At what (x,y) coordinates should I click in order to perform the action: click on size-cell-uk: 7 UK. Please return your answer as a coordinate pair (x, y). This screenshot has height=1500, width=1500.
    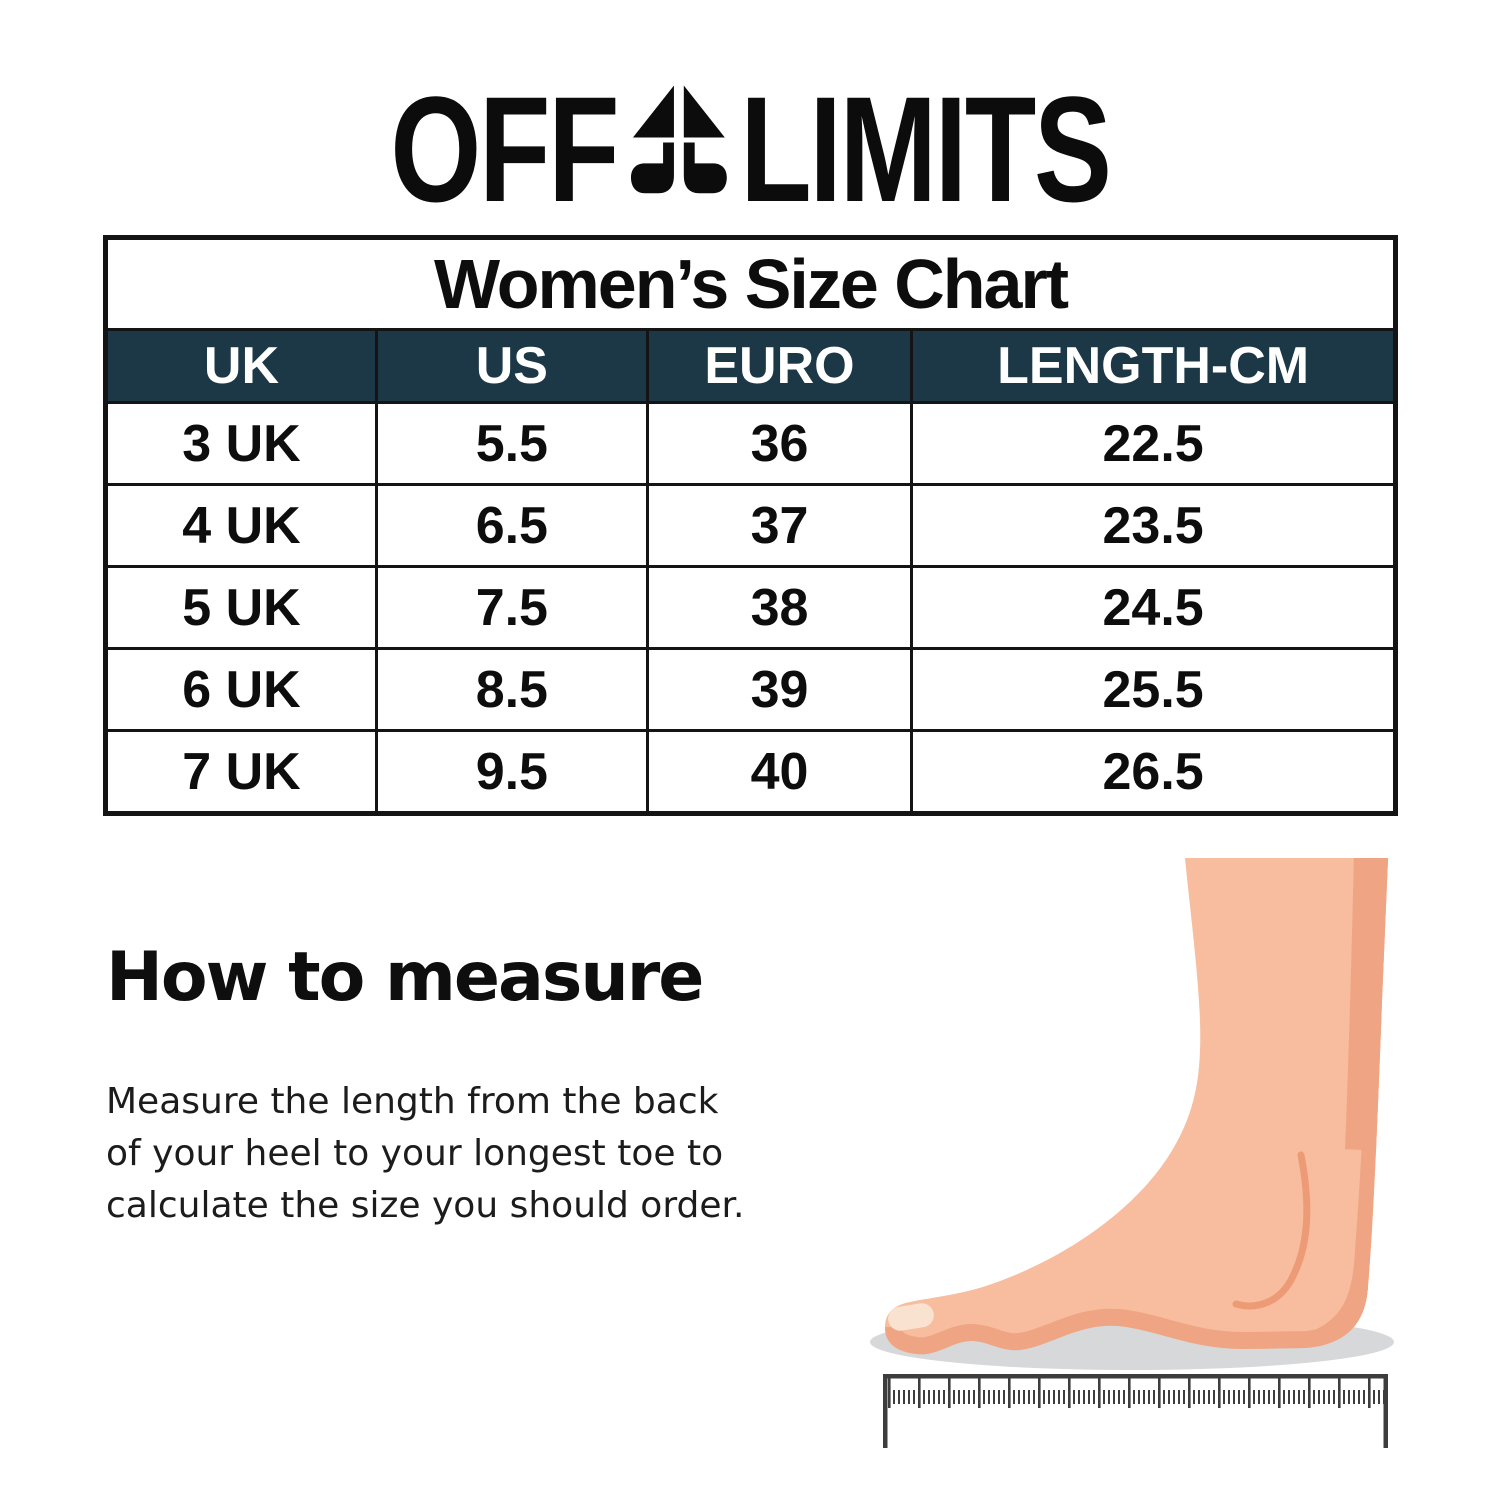
    Looking at the image, I should click on (241, 772).